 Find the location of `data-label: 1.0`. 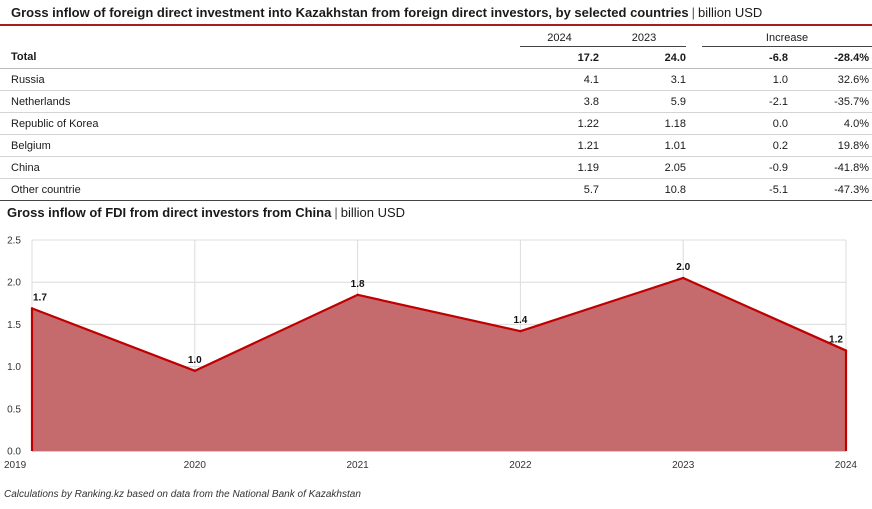

data-label: 1.0 is located at coordinates (195, 360).